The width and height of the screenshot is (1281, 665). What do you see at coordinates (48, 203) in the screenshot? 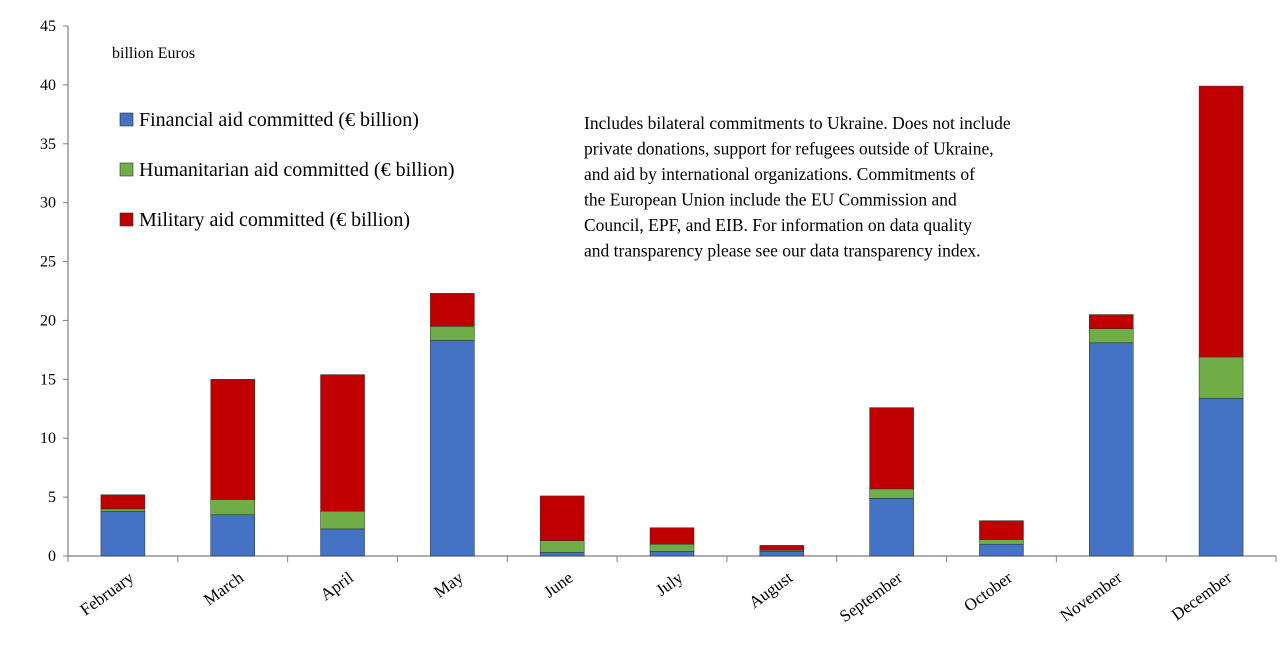
I see `y-tick-label: 30` at bounding box center [48, 203].